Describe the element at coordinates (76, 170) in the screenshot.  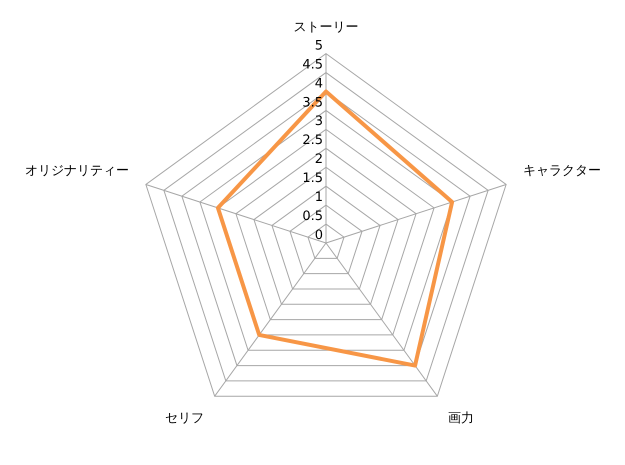
I see `spoke-label: オリジナリティー` at that location.